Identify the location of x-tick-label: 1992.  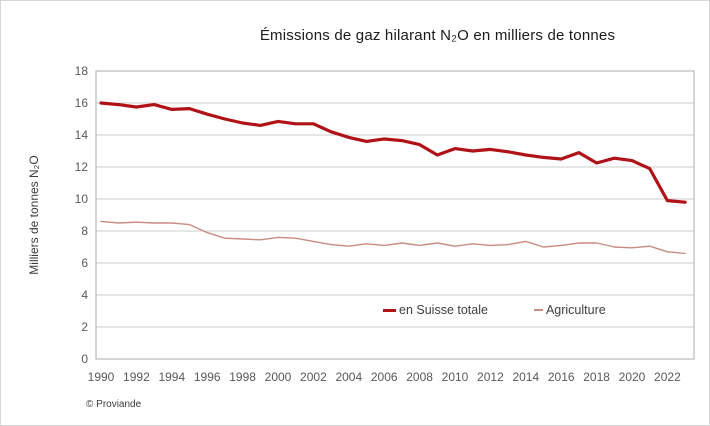
(136, 377).